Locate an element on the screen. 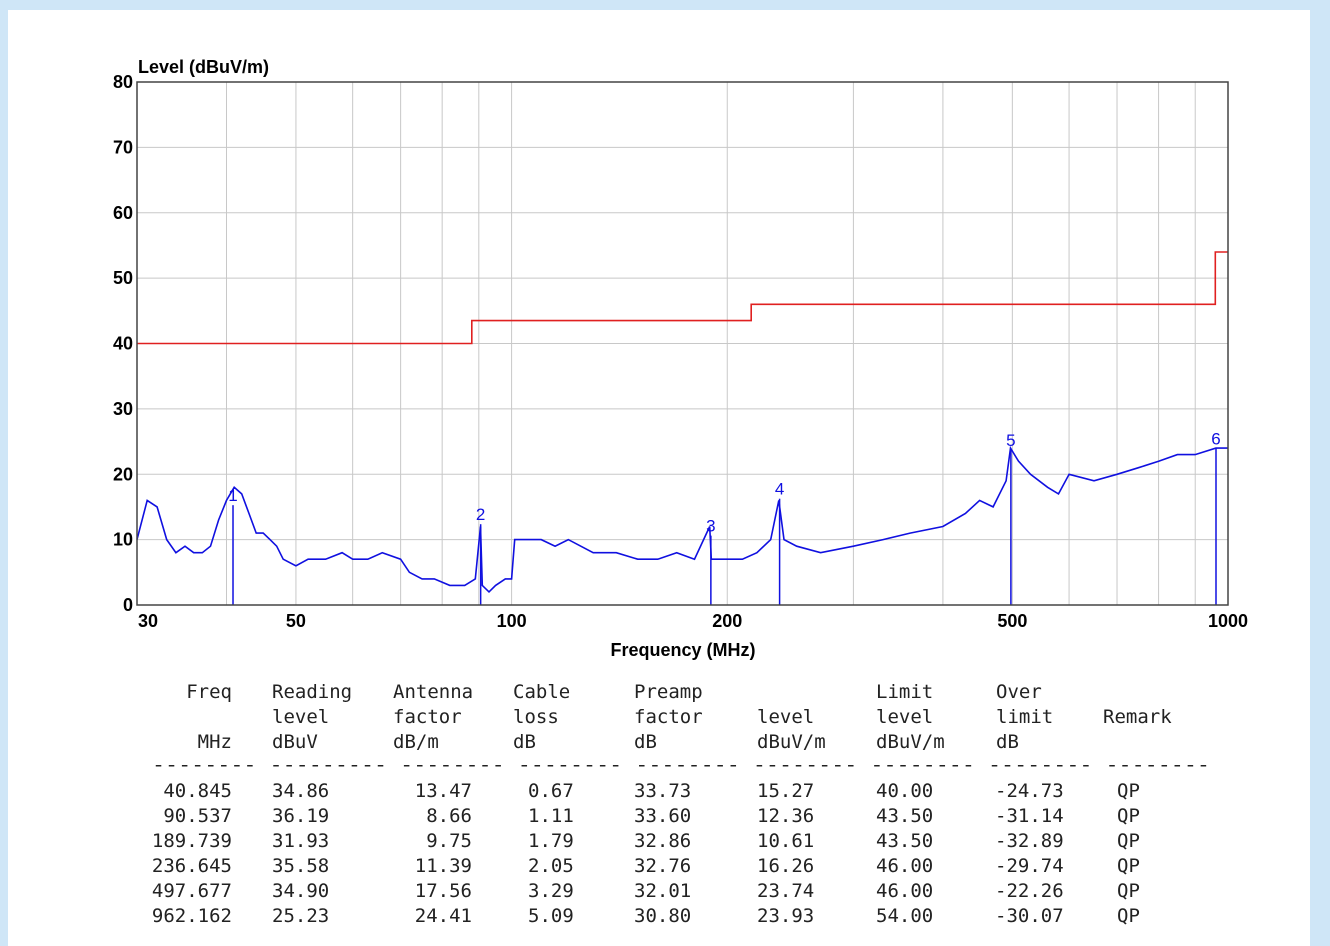 Image resolution: width=1330 pixels, height=946 pixels. x-tick-label: 50 is located at coordinates (296, 621).